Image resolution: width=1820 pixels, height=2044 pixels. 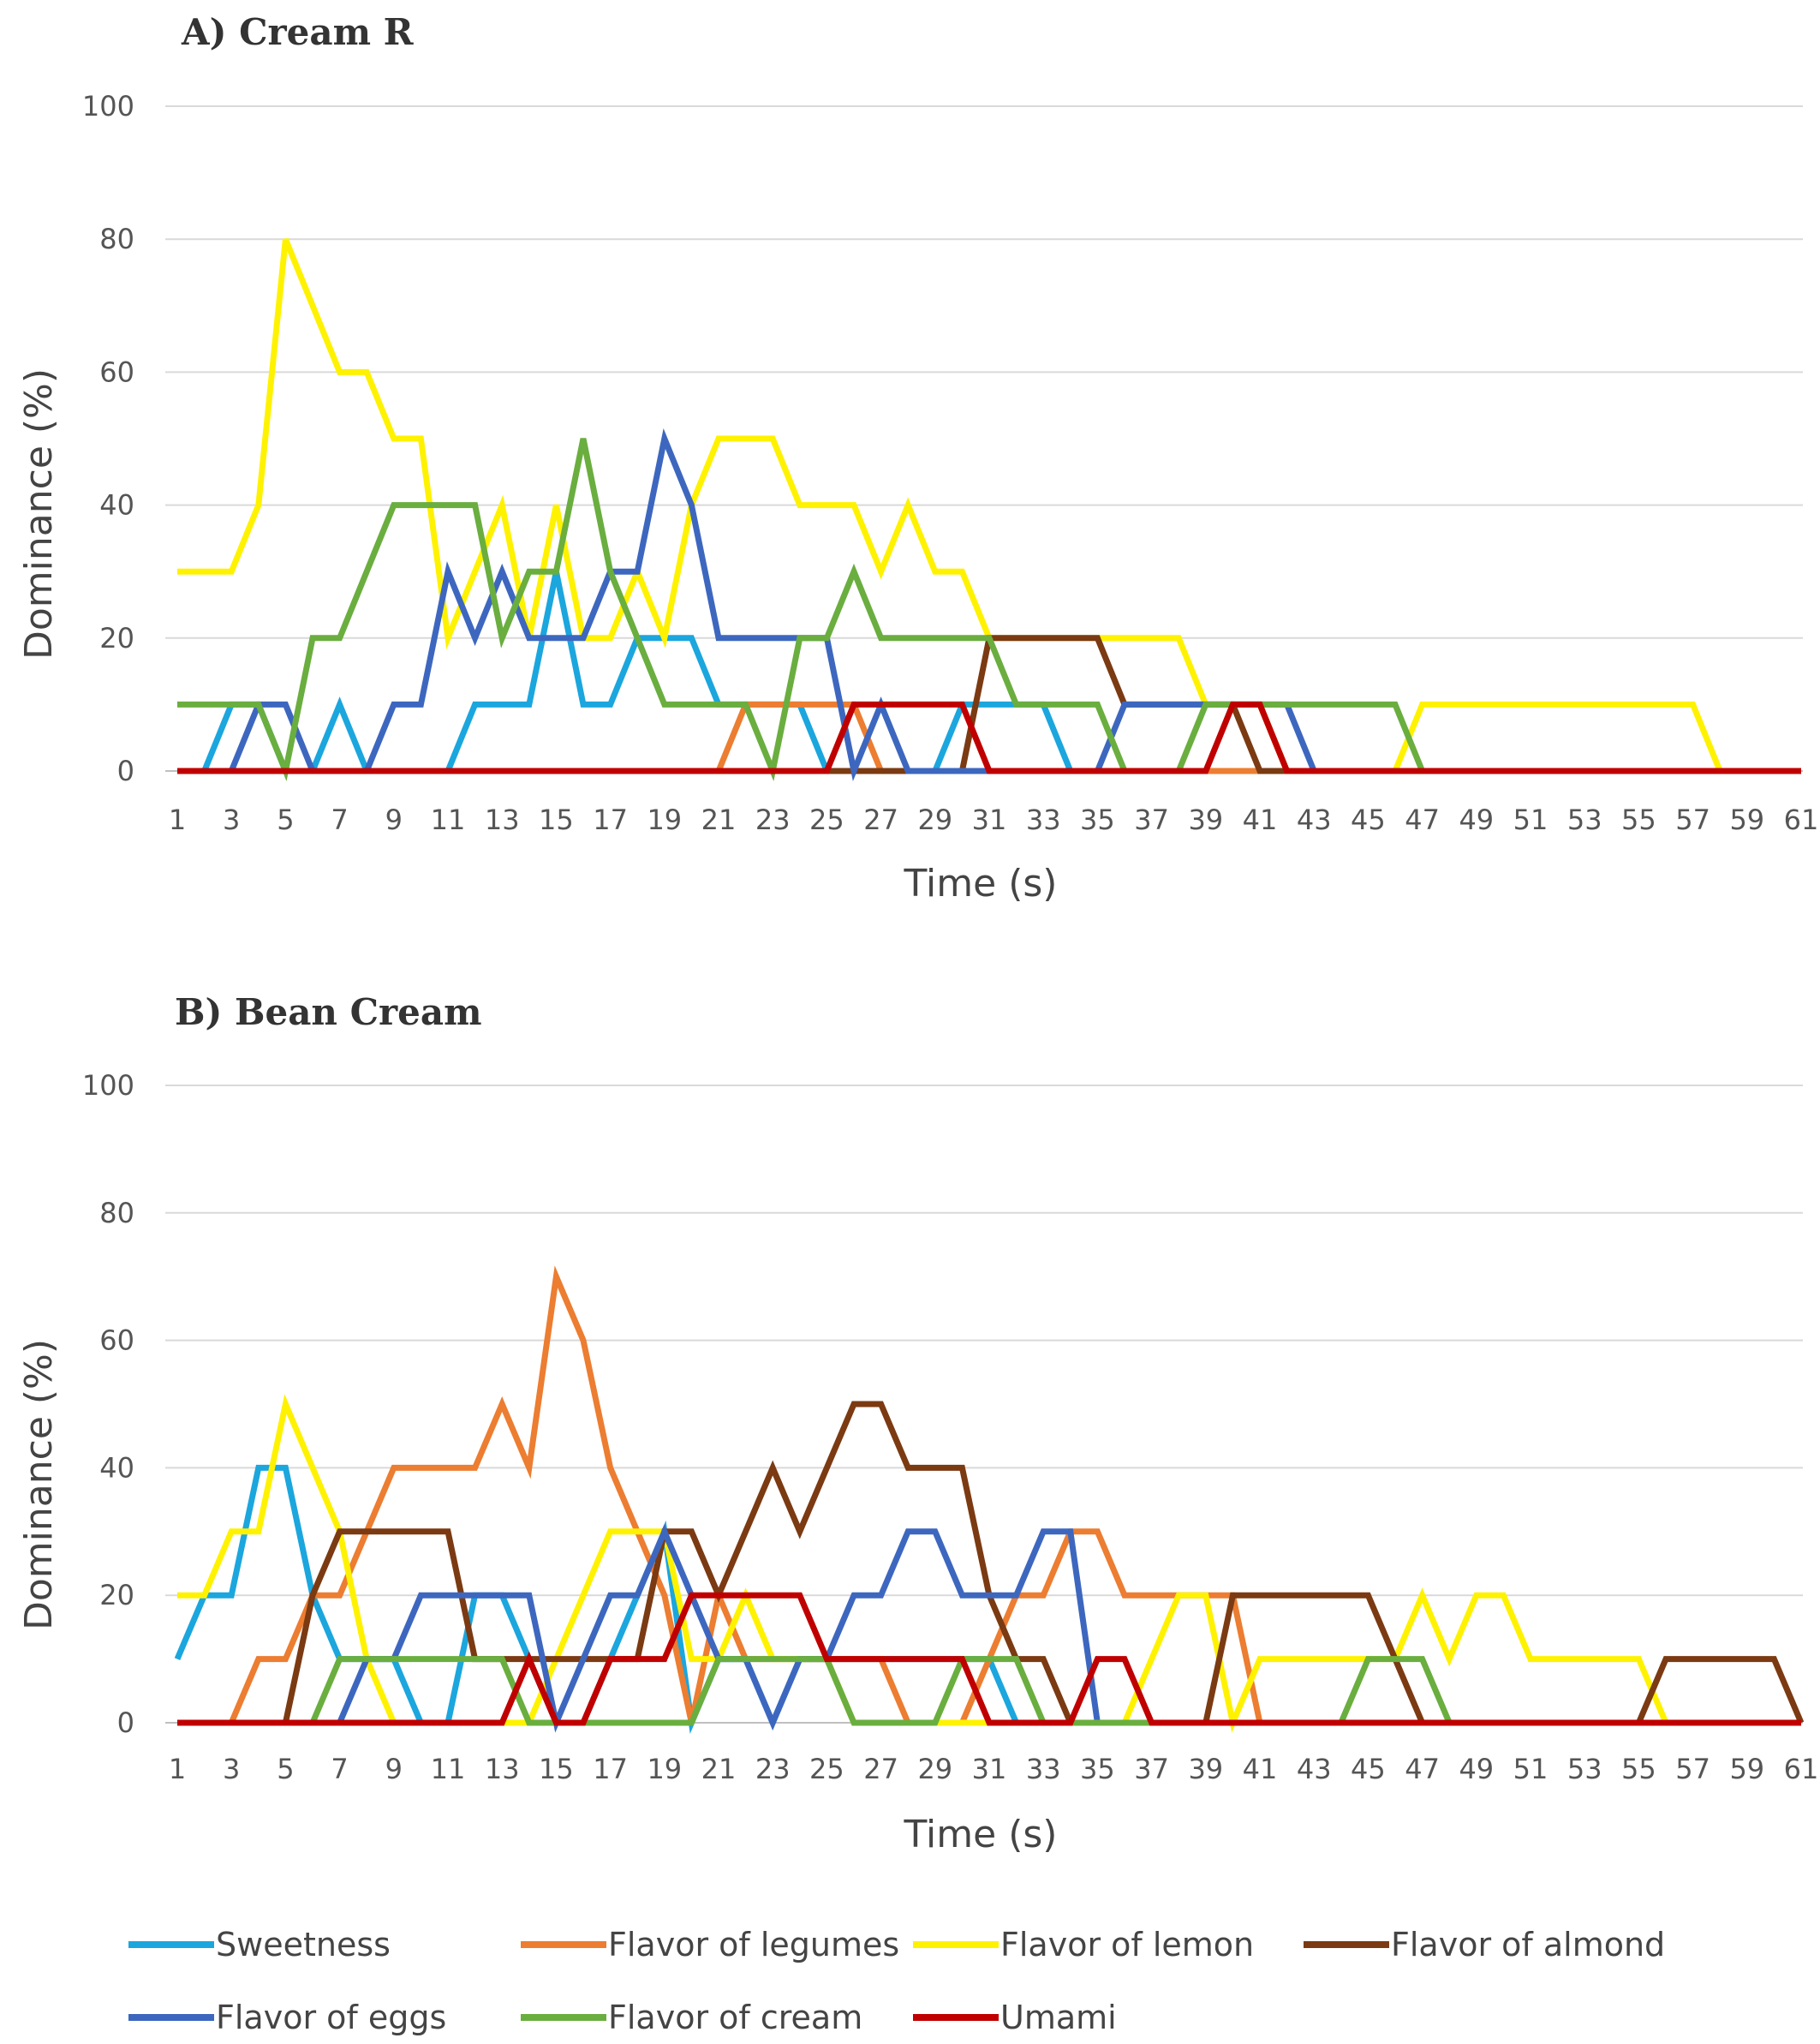 I want to click on panel-b-x-tick-51: 51, so click(x=1531, y=1769).